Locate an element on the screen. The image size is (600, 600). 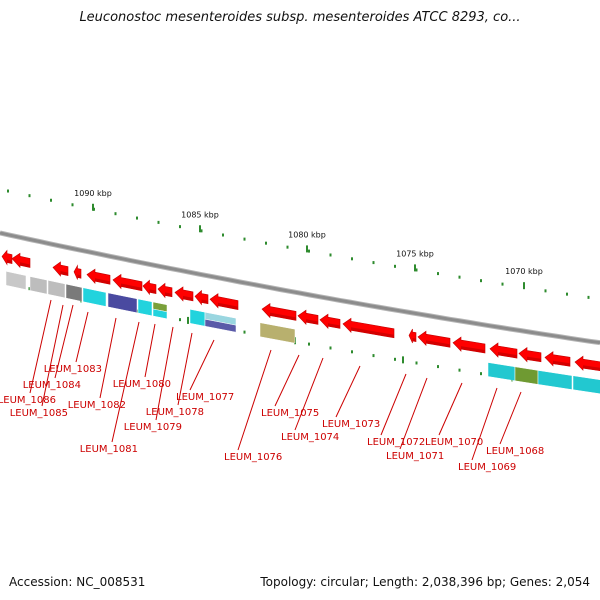
gene-label: LEUM_1082 is located at coordinates (97, 405).